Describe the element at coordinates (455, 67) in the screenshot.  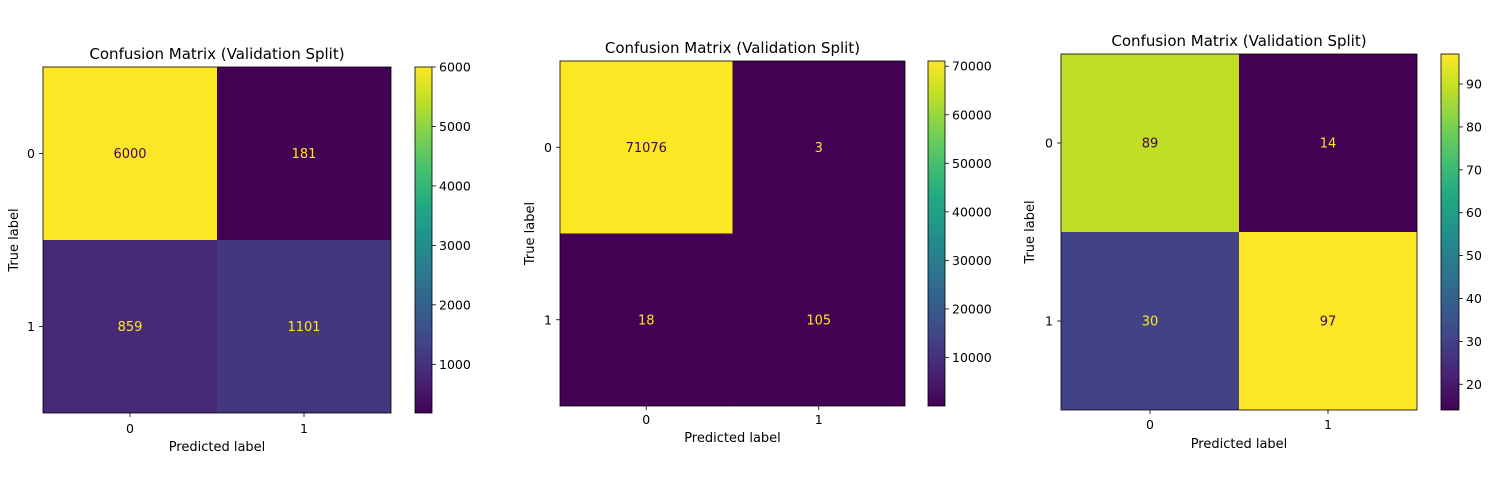
I see `colorbar-tick-label: 6000` at that location.